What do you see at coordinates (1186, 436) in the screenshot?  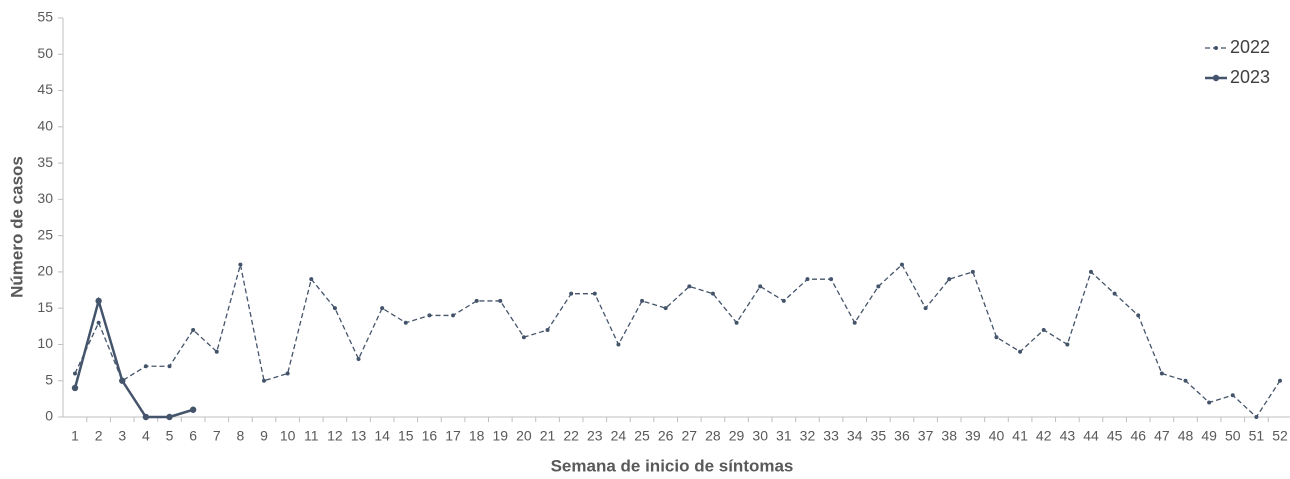 I see `x-tick-label: 48` at bounding box center [1186, 436].